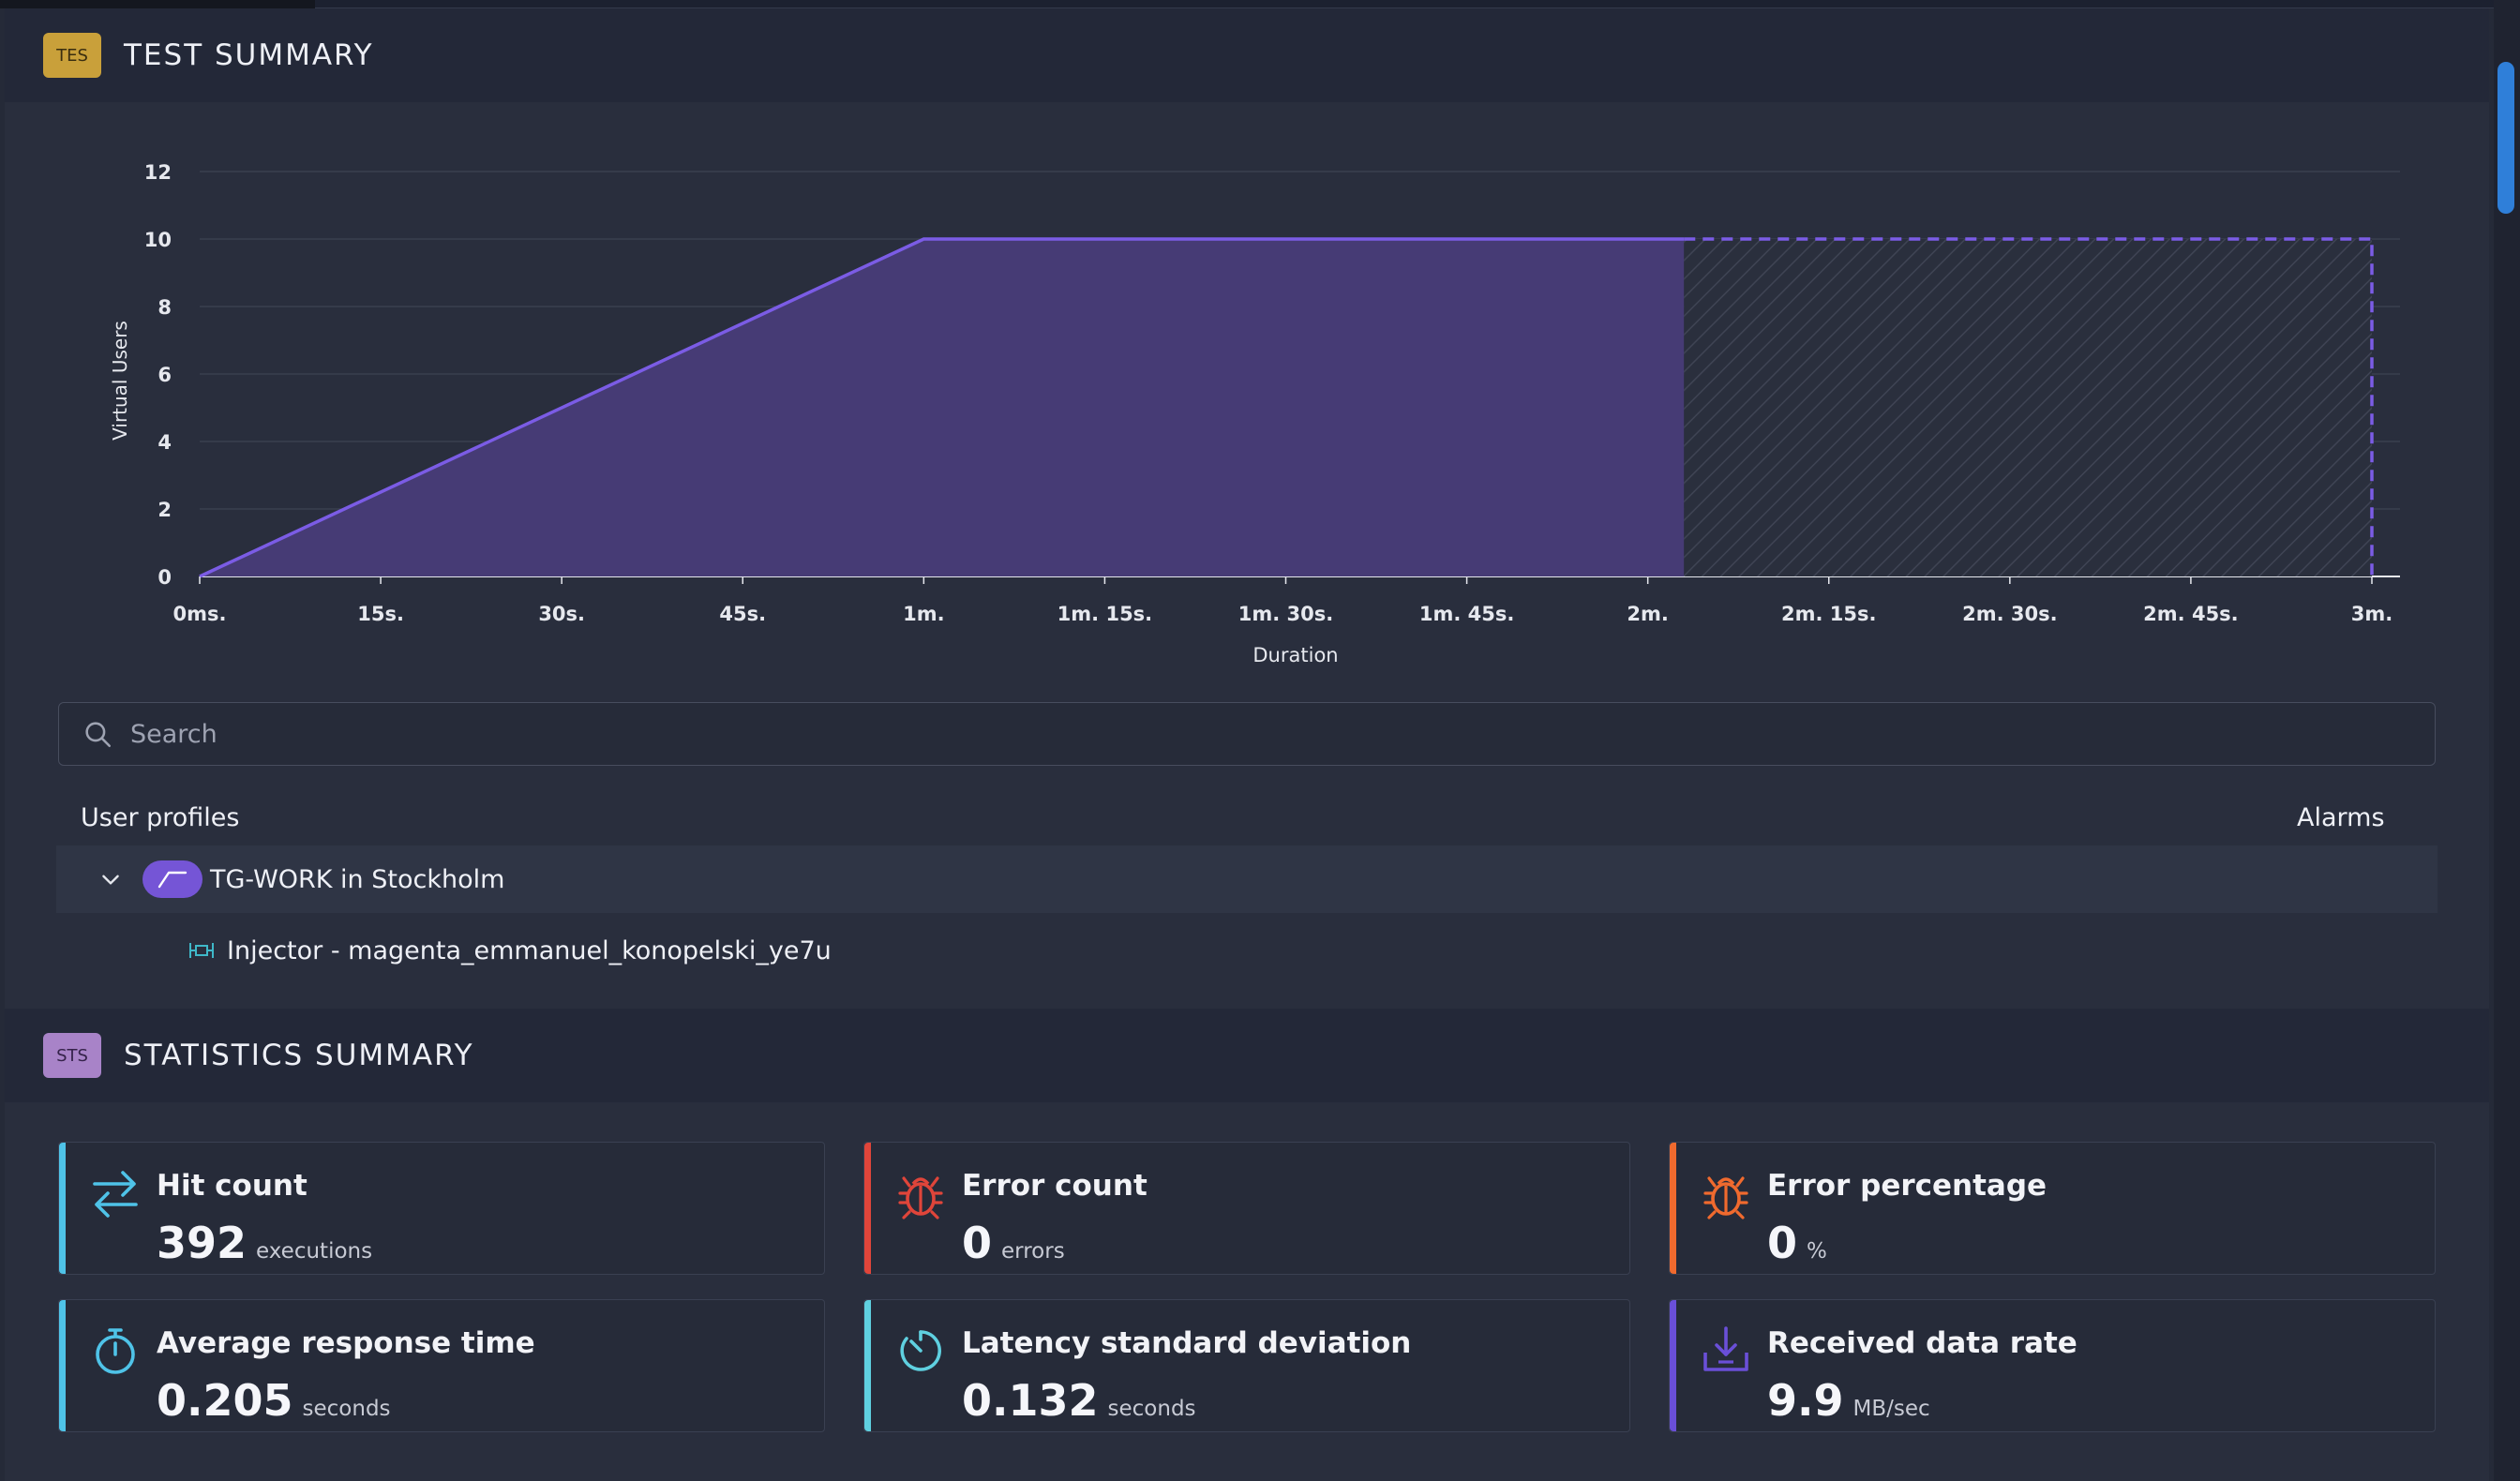  What do you see at coordinates (158, 172) in the screenshot?
I see `y-tick-label: 12` at bounding box center [158, 172].